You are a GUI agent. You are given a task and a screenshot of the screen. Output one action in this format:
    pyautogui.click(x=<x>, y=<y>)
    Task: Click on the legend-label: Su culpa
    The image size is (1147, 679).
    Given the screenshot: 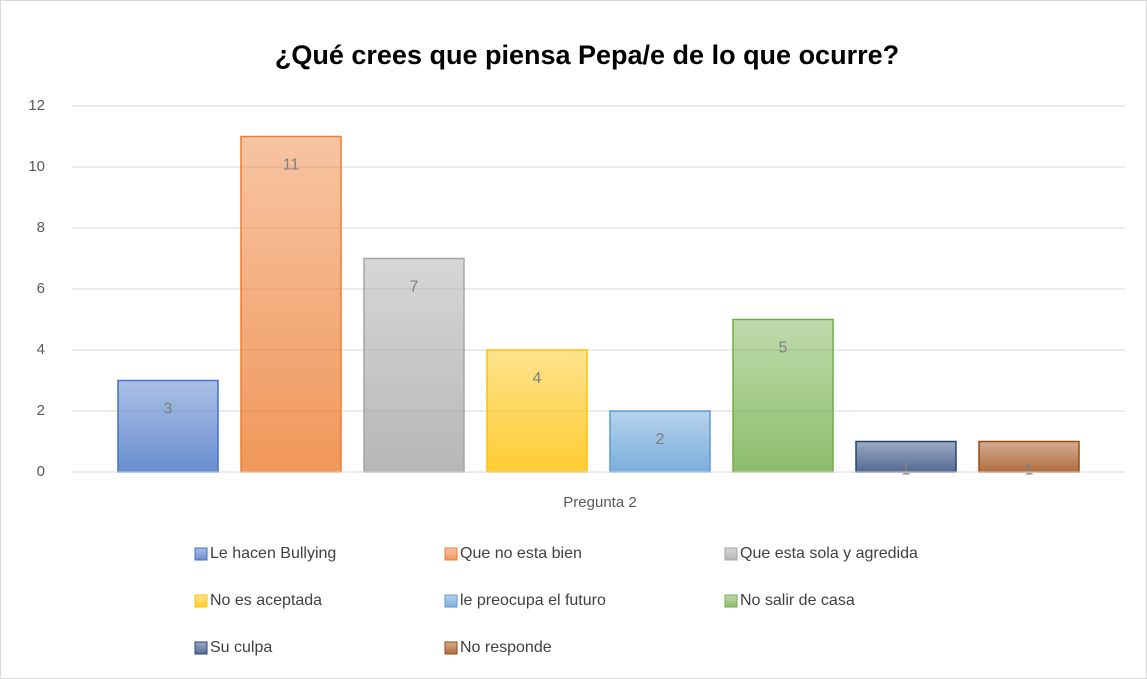 What is the action you would take?
    pyautogui.click(x=241, y=647)
    